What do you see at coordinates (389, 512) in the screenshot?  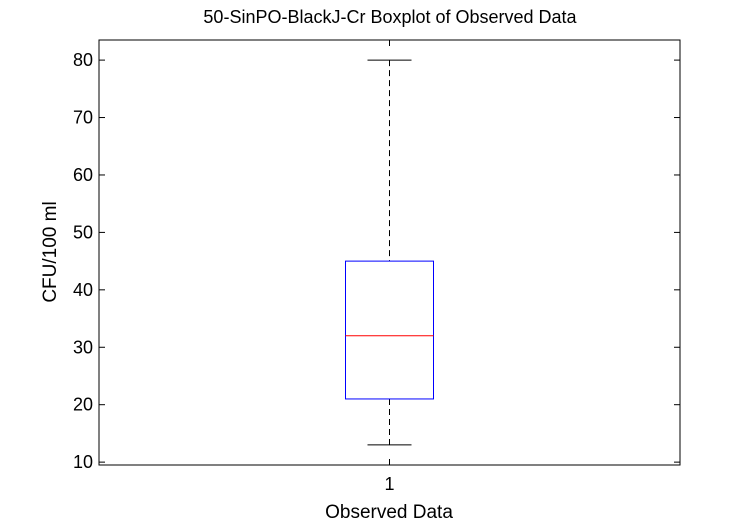 I see `x-axis-label: Observed Data` at bounding box center [389, 512].